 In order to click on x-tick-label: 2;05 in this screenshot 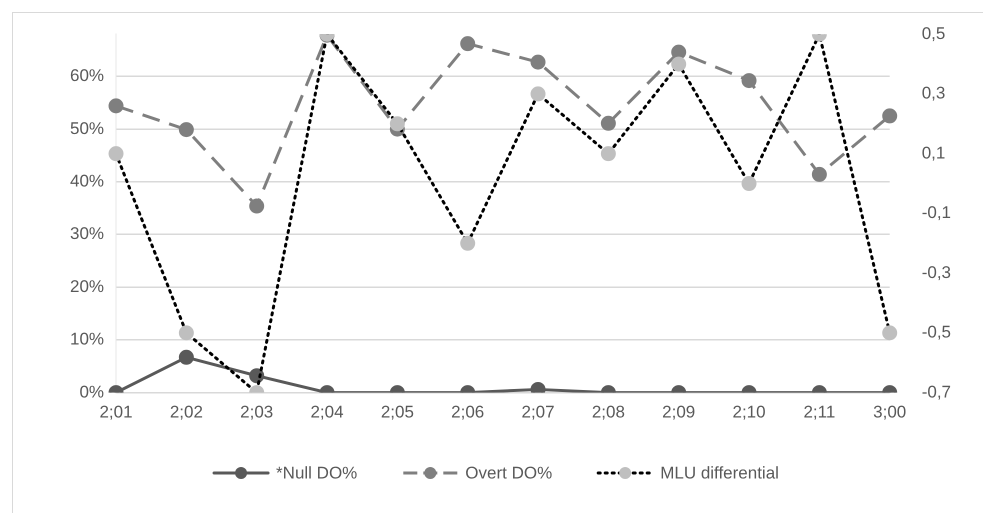, I will do `click(397, 412)`.